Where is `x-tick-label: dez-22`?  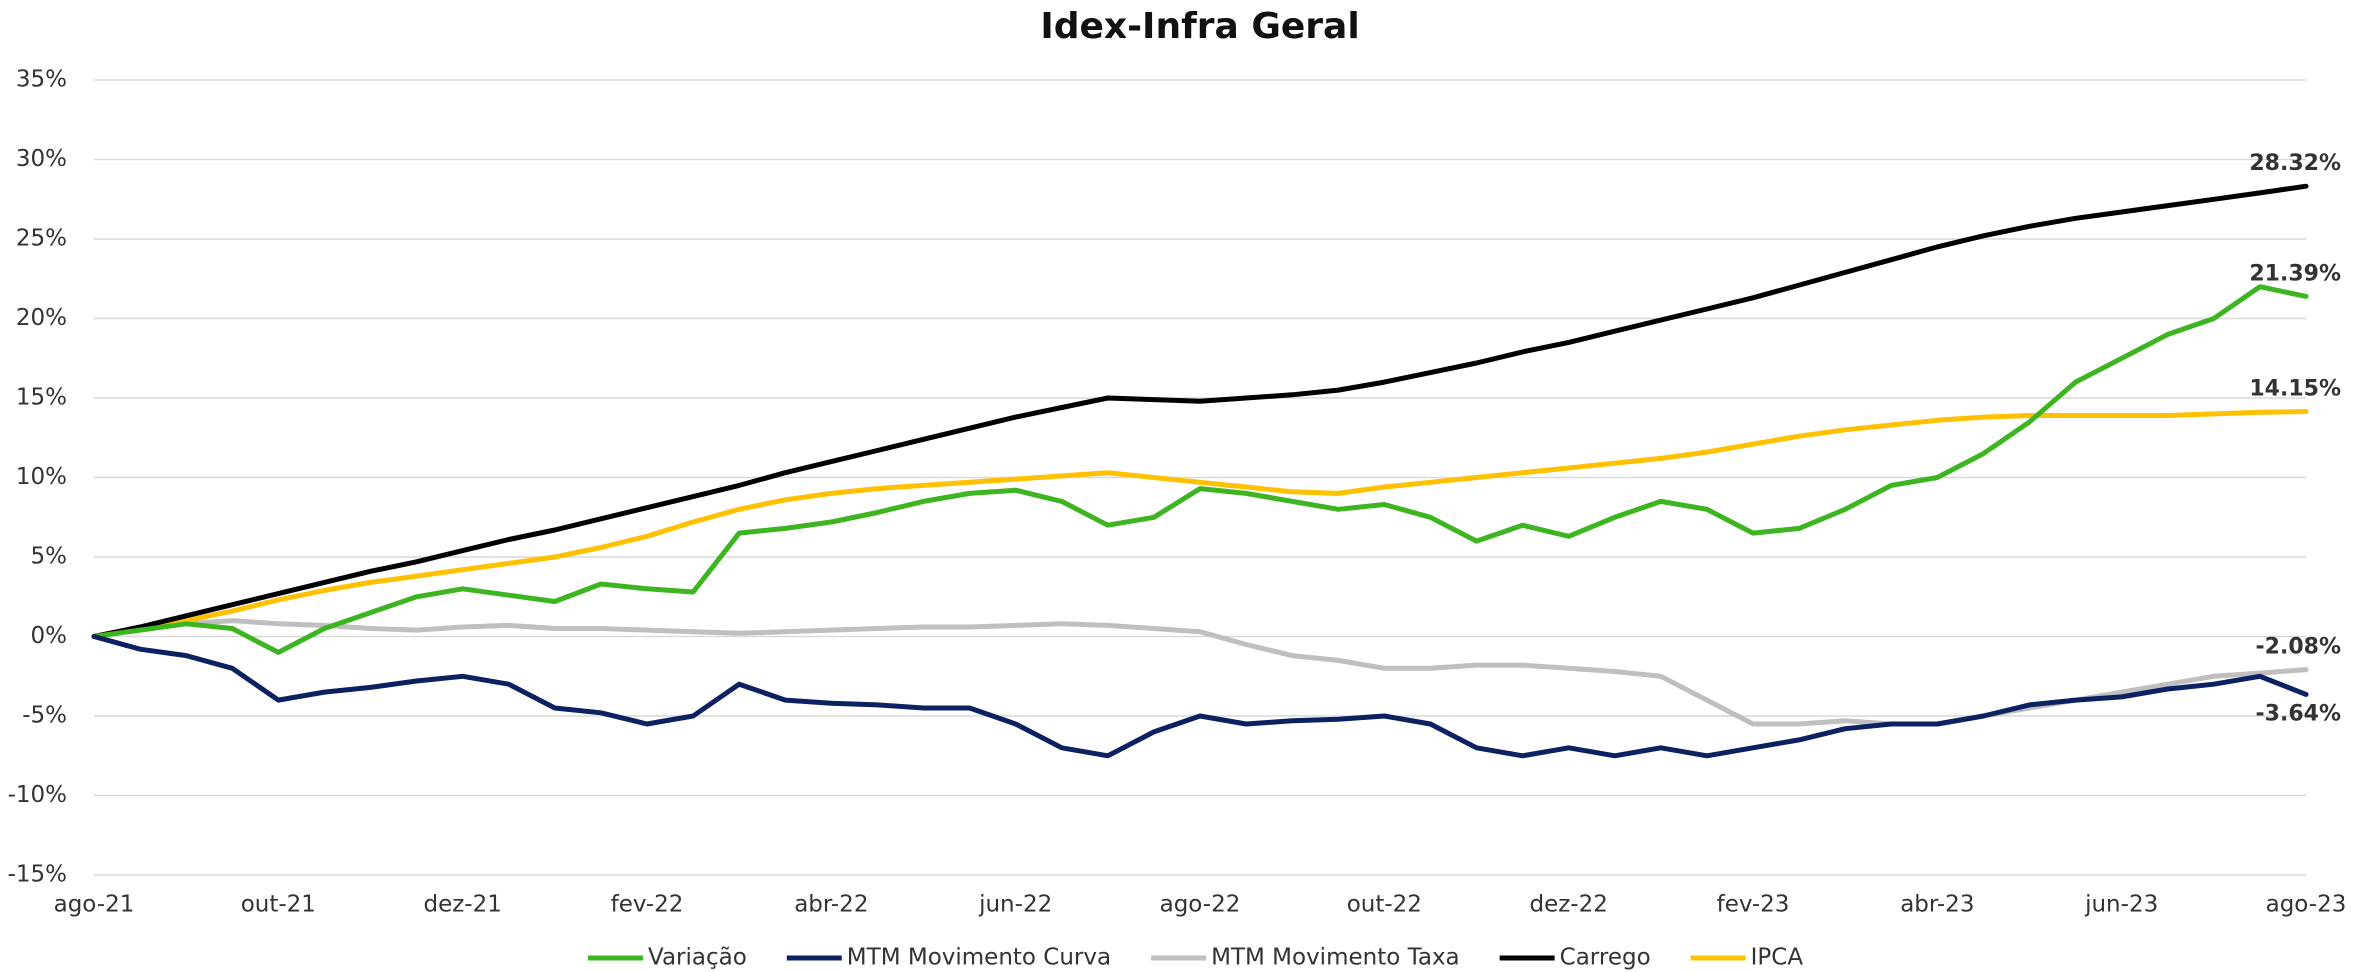
x-tick-label: dez-22 is located at coordinates (1568, 905).